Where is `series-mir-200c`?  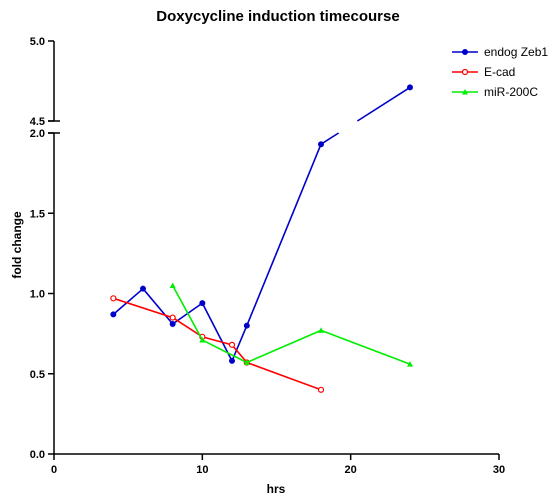 series-mir-200c is located at coordinates (291, 324).